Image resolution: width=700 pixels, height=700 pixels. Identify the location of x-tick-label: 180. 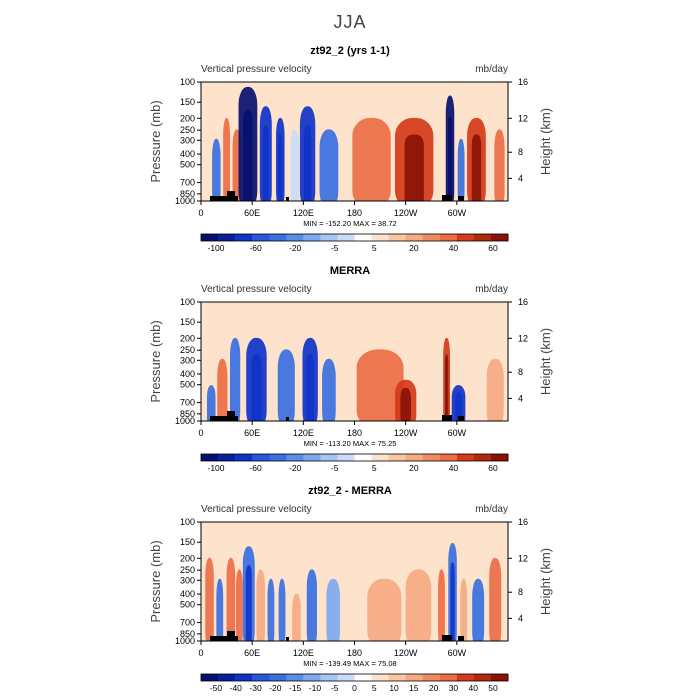
(354, 433).